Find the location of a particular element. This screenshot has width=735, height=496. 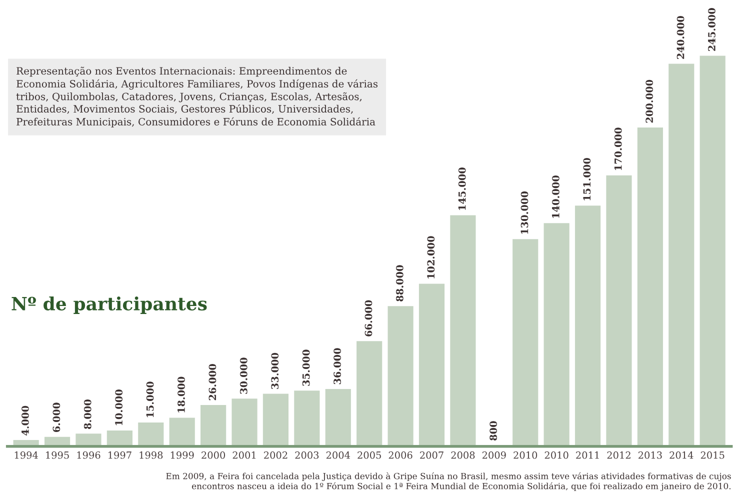

annotation: Representação nos Eventos Internacionais: Empreendimentos de Economia Solidária, Agricultores Familiares, Povos Indígenas de várias tribos, Quilombolas, Catadores, Jovens, Crianças, Escolas, Artesãos, Entidades, Movimentos Sociais, Gestores Públicos, Universidades, Prefeituras Municipais, Consumidores e Fóruns de Economia Solidária is located at coordinates (197, 97).